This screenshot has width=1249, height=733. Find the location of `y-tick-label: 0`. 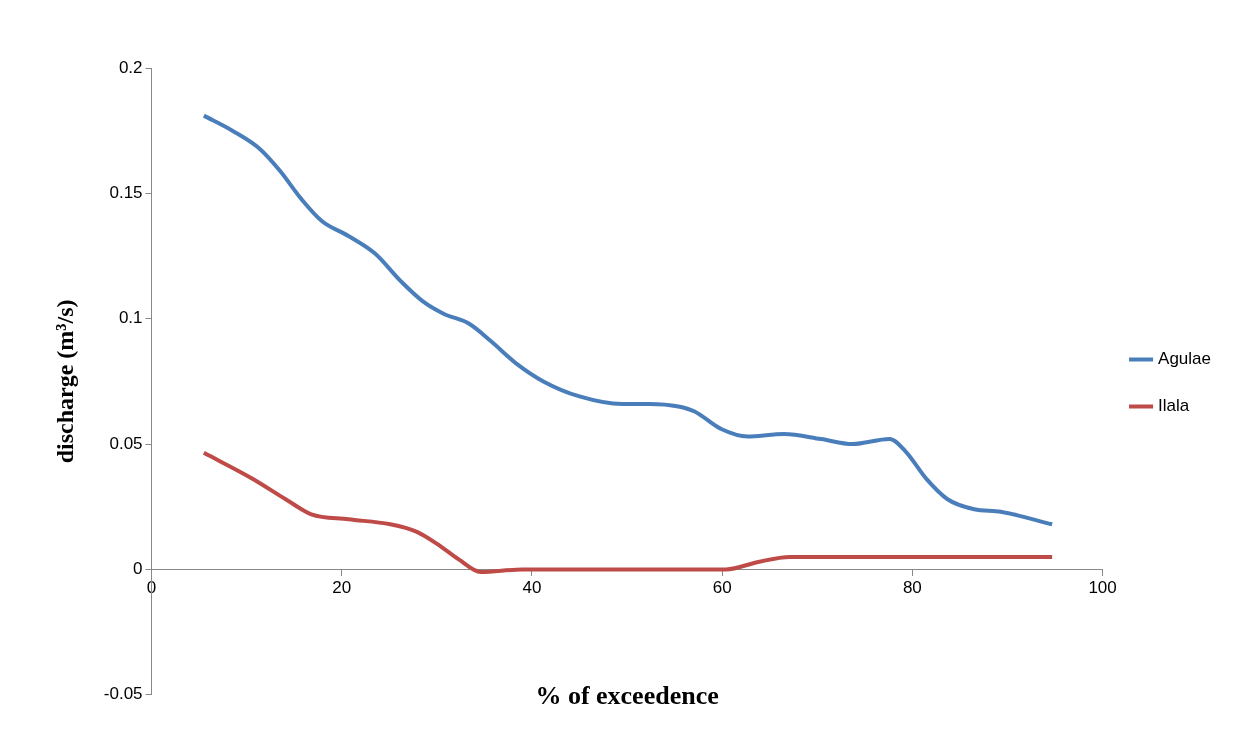

y-tick-label: 0 is located at coordinates (138, 569).